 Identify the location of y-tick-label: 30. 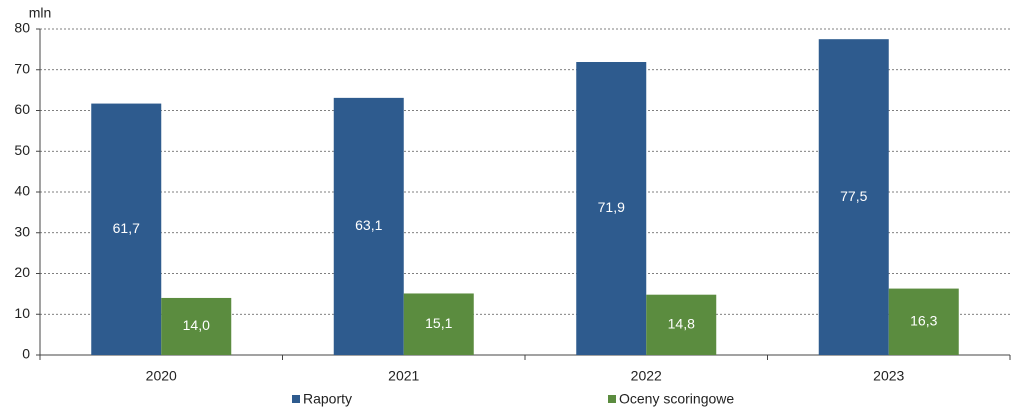
(22, 231).